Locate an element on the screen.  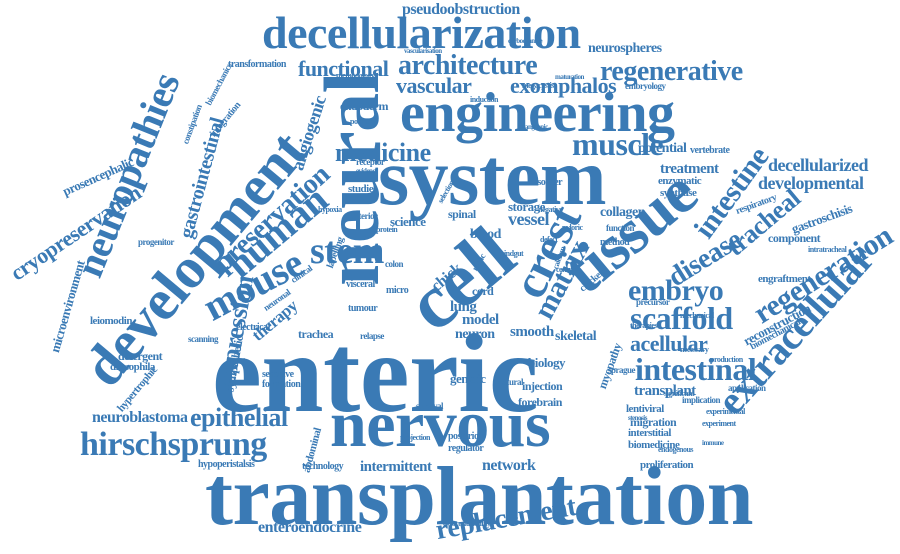
cloud-word: enteroendocrine is located at coordinates (310, 527).